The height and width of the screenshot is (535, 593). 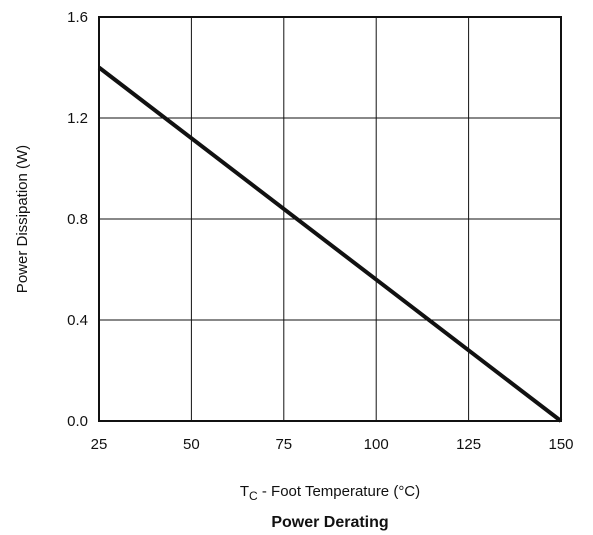 I want to click on y-tick-label: 0.8, so click(x=77, y=219).